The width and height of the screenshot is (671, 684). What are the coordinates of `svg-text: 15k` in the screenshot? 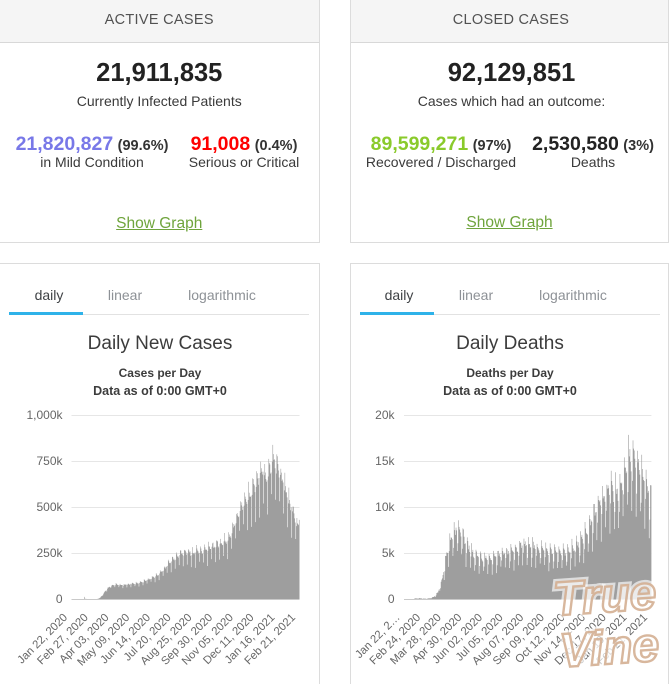 It's located at (385, 461).